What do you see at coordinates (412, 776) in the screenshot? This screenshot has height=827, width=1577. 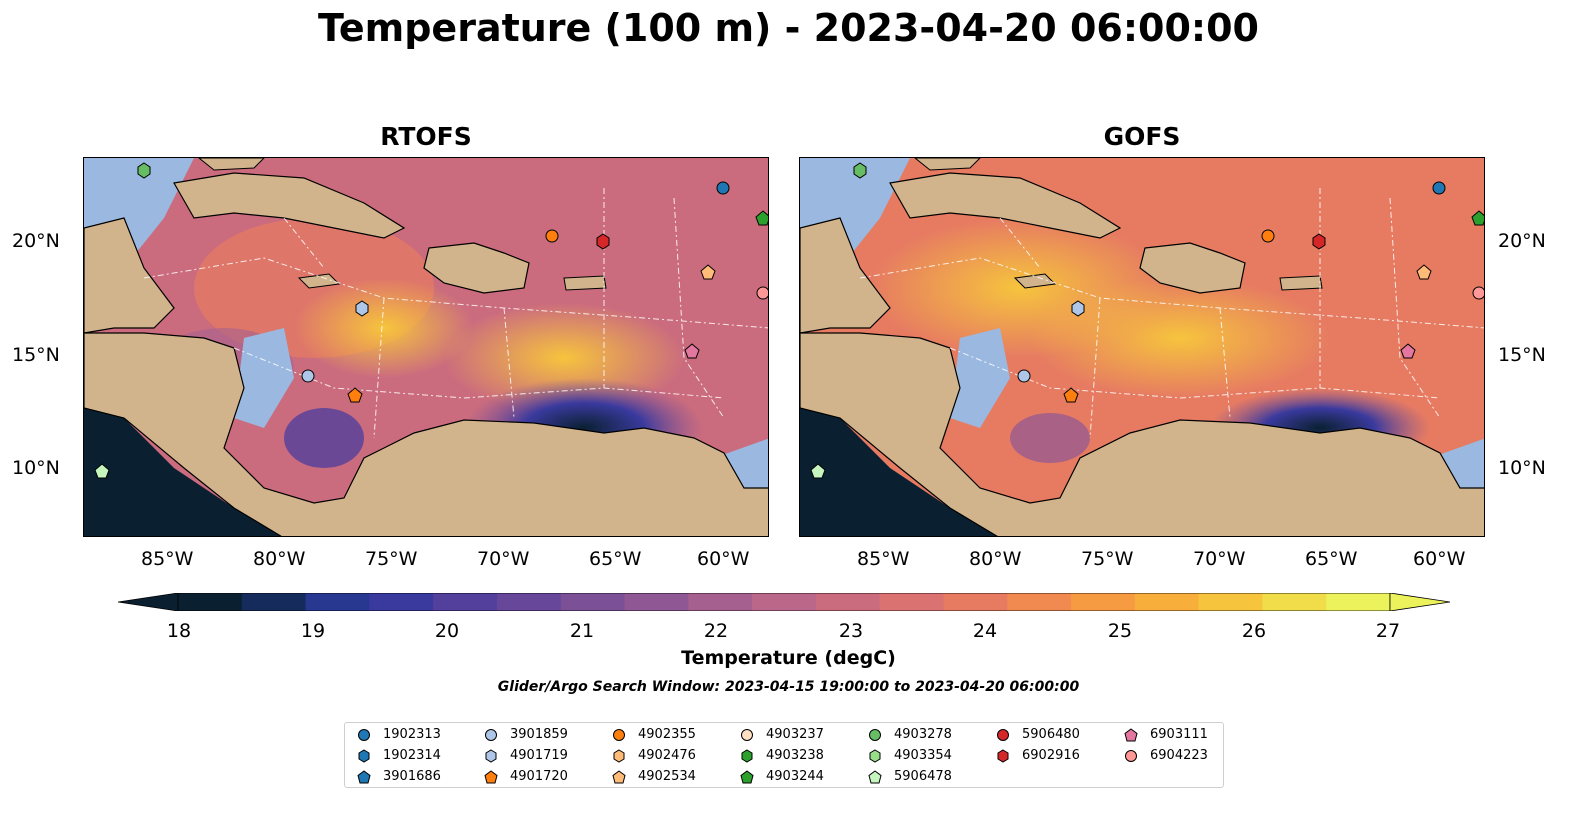 I see `legend-label: 3901686` at bounding box center [412, 776].